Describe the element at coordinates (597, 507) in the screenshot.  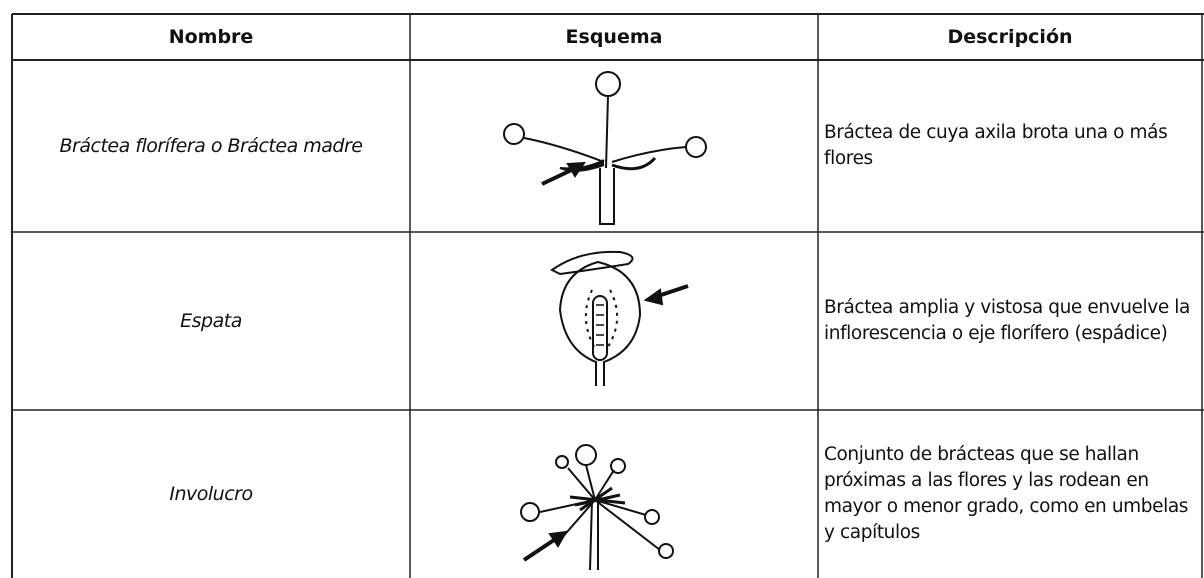
I see `sketch-involucro` at that location.